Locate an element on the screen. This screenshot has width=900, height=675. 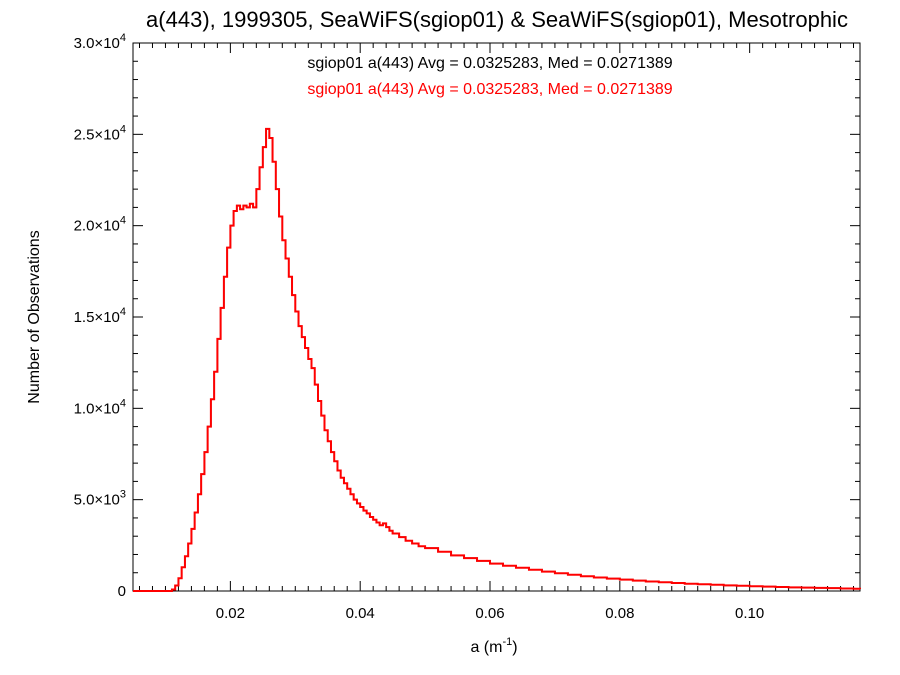
y-tick-mantissa: 5.0×10 is located at coordinates (97, 500).